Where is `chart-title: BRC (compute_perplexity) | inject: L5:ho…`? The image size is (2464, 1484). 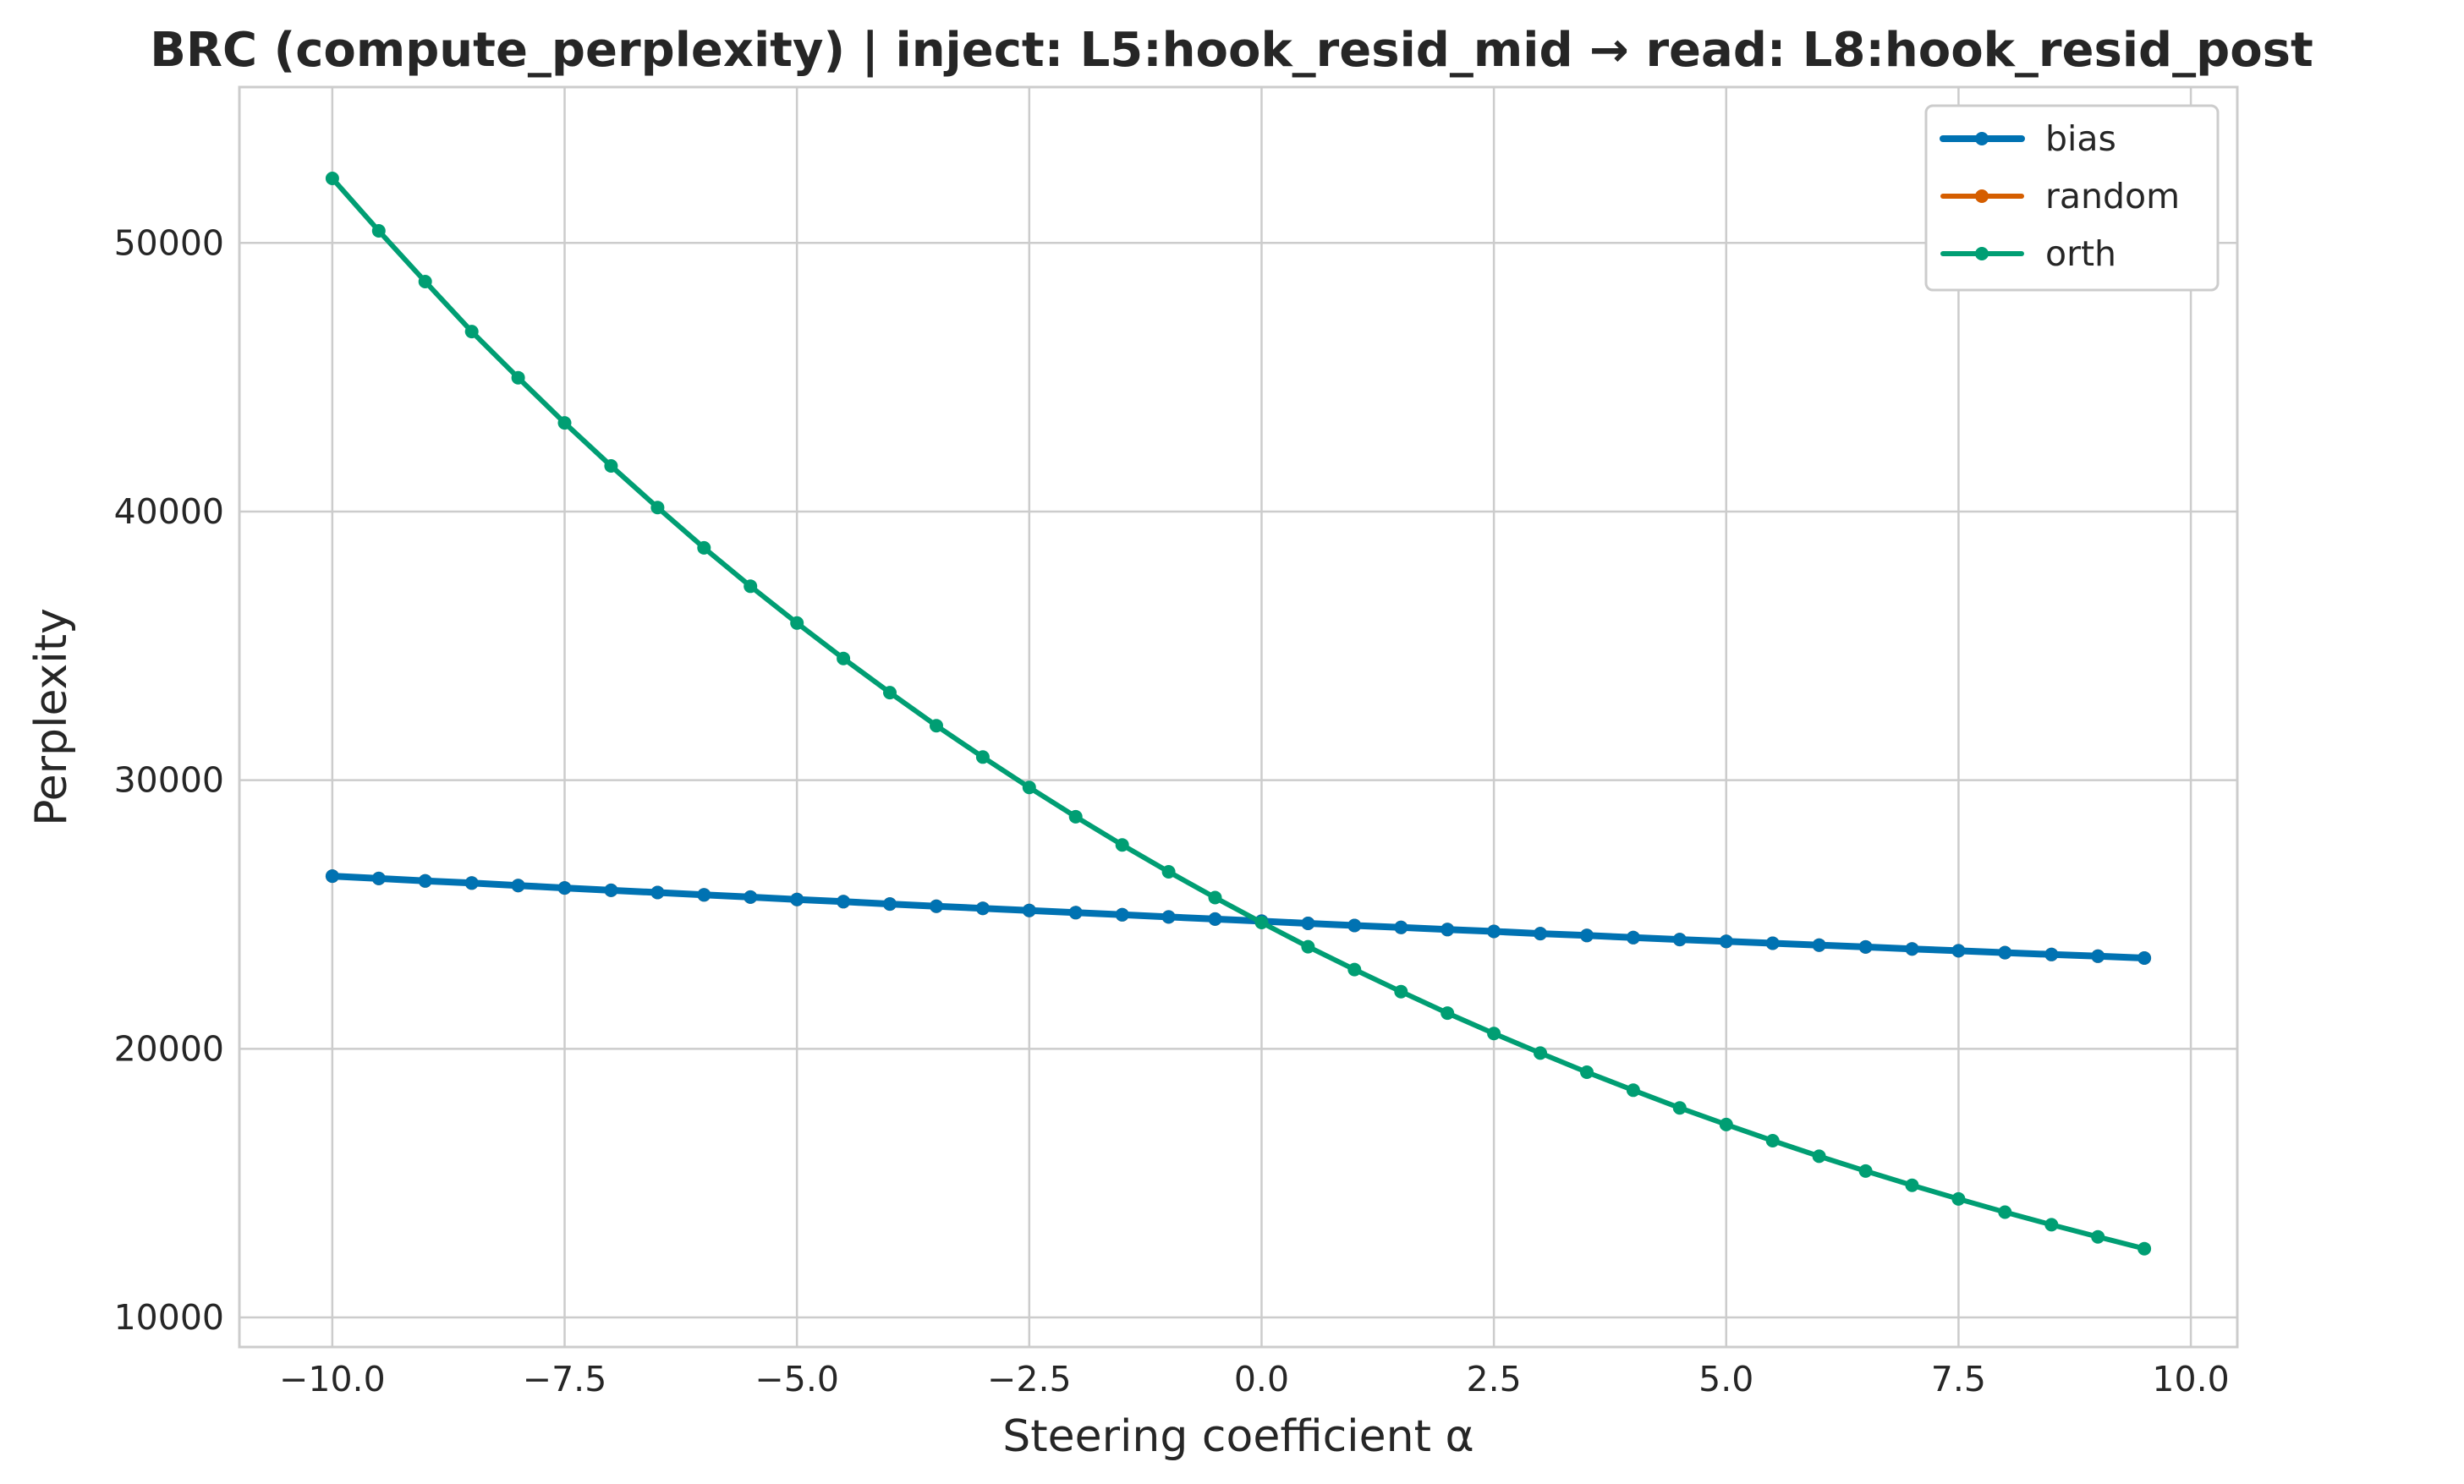 chart-title: BRC (compute_perplexity) | inject: L5:ho… is located at coordinates (1231, 50).